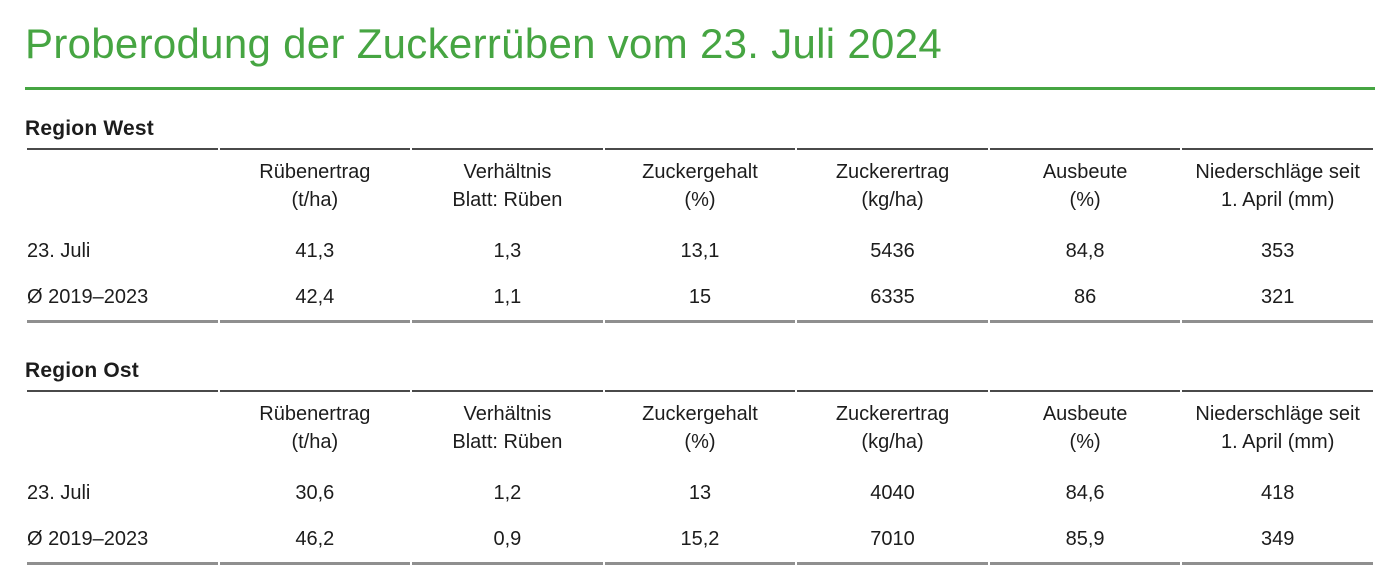  What do you see at coordinates (315, 540) in the screenshot?
I see `cell-value: 46,2` at bounding box center [315, 540].